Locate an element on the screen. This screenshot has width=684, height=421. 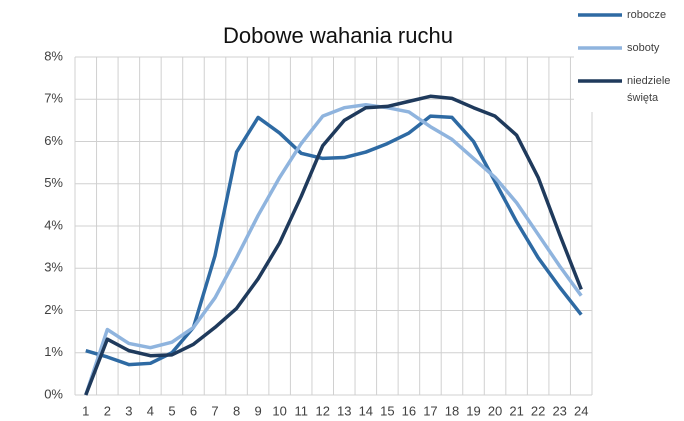
x-tick-label: 10 is located at coordinates (279, 410).